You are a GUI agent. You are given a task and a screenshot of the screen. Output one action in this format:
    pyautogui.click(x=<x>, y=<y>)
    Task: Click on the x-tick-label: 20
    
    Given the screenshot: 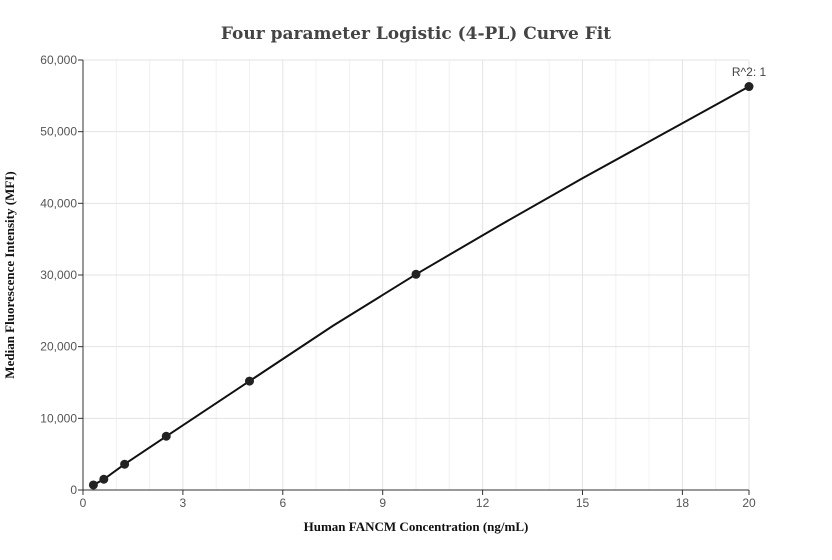 What is the action you would take?
    pyautogui.click(x=749, y=503)
    